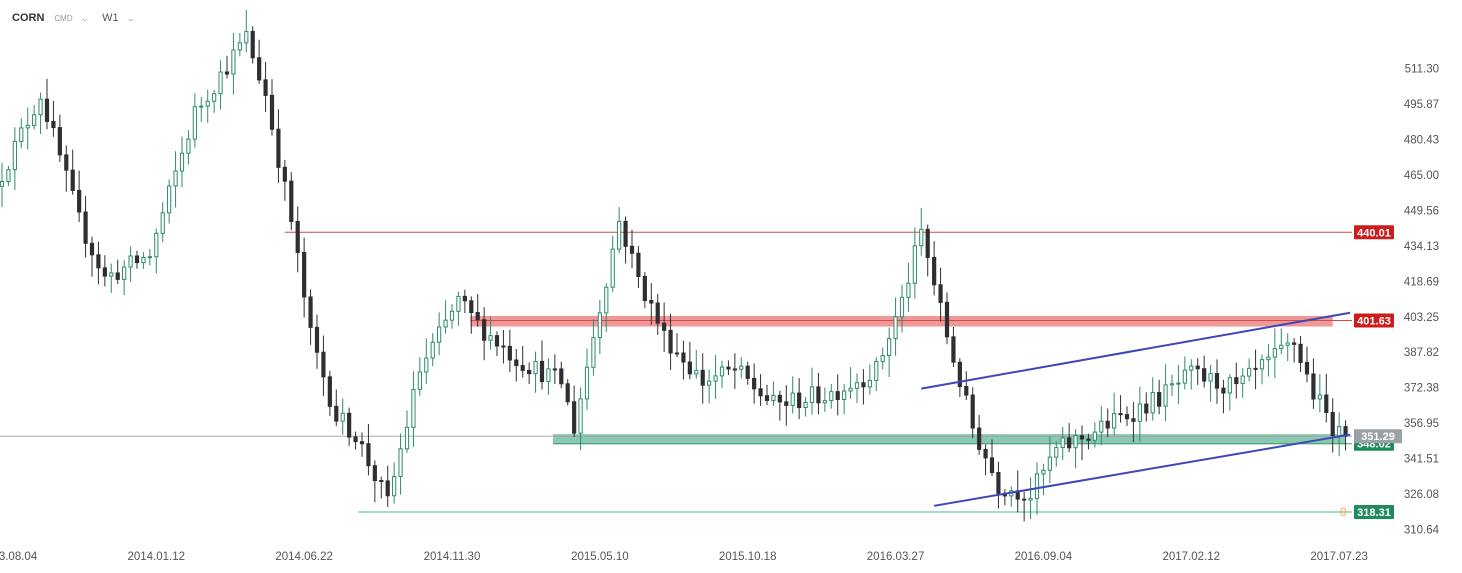 This screenshot has width=1462, height=573. I want to click on low-price-tag-text: 318.31, so click(1374, 513).